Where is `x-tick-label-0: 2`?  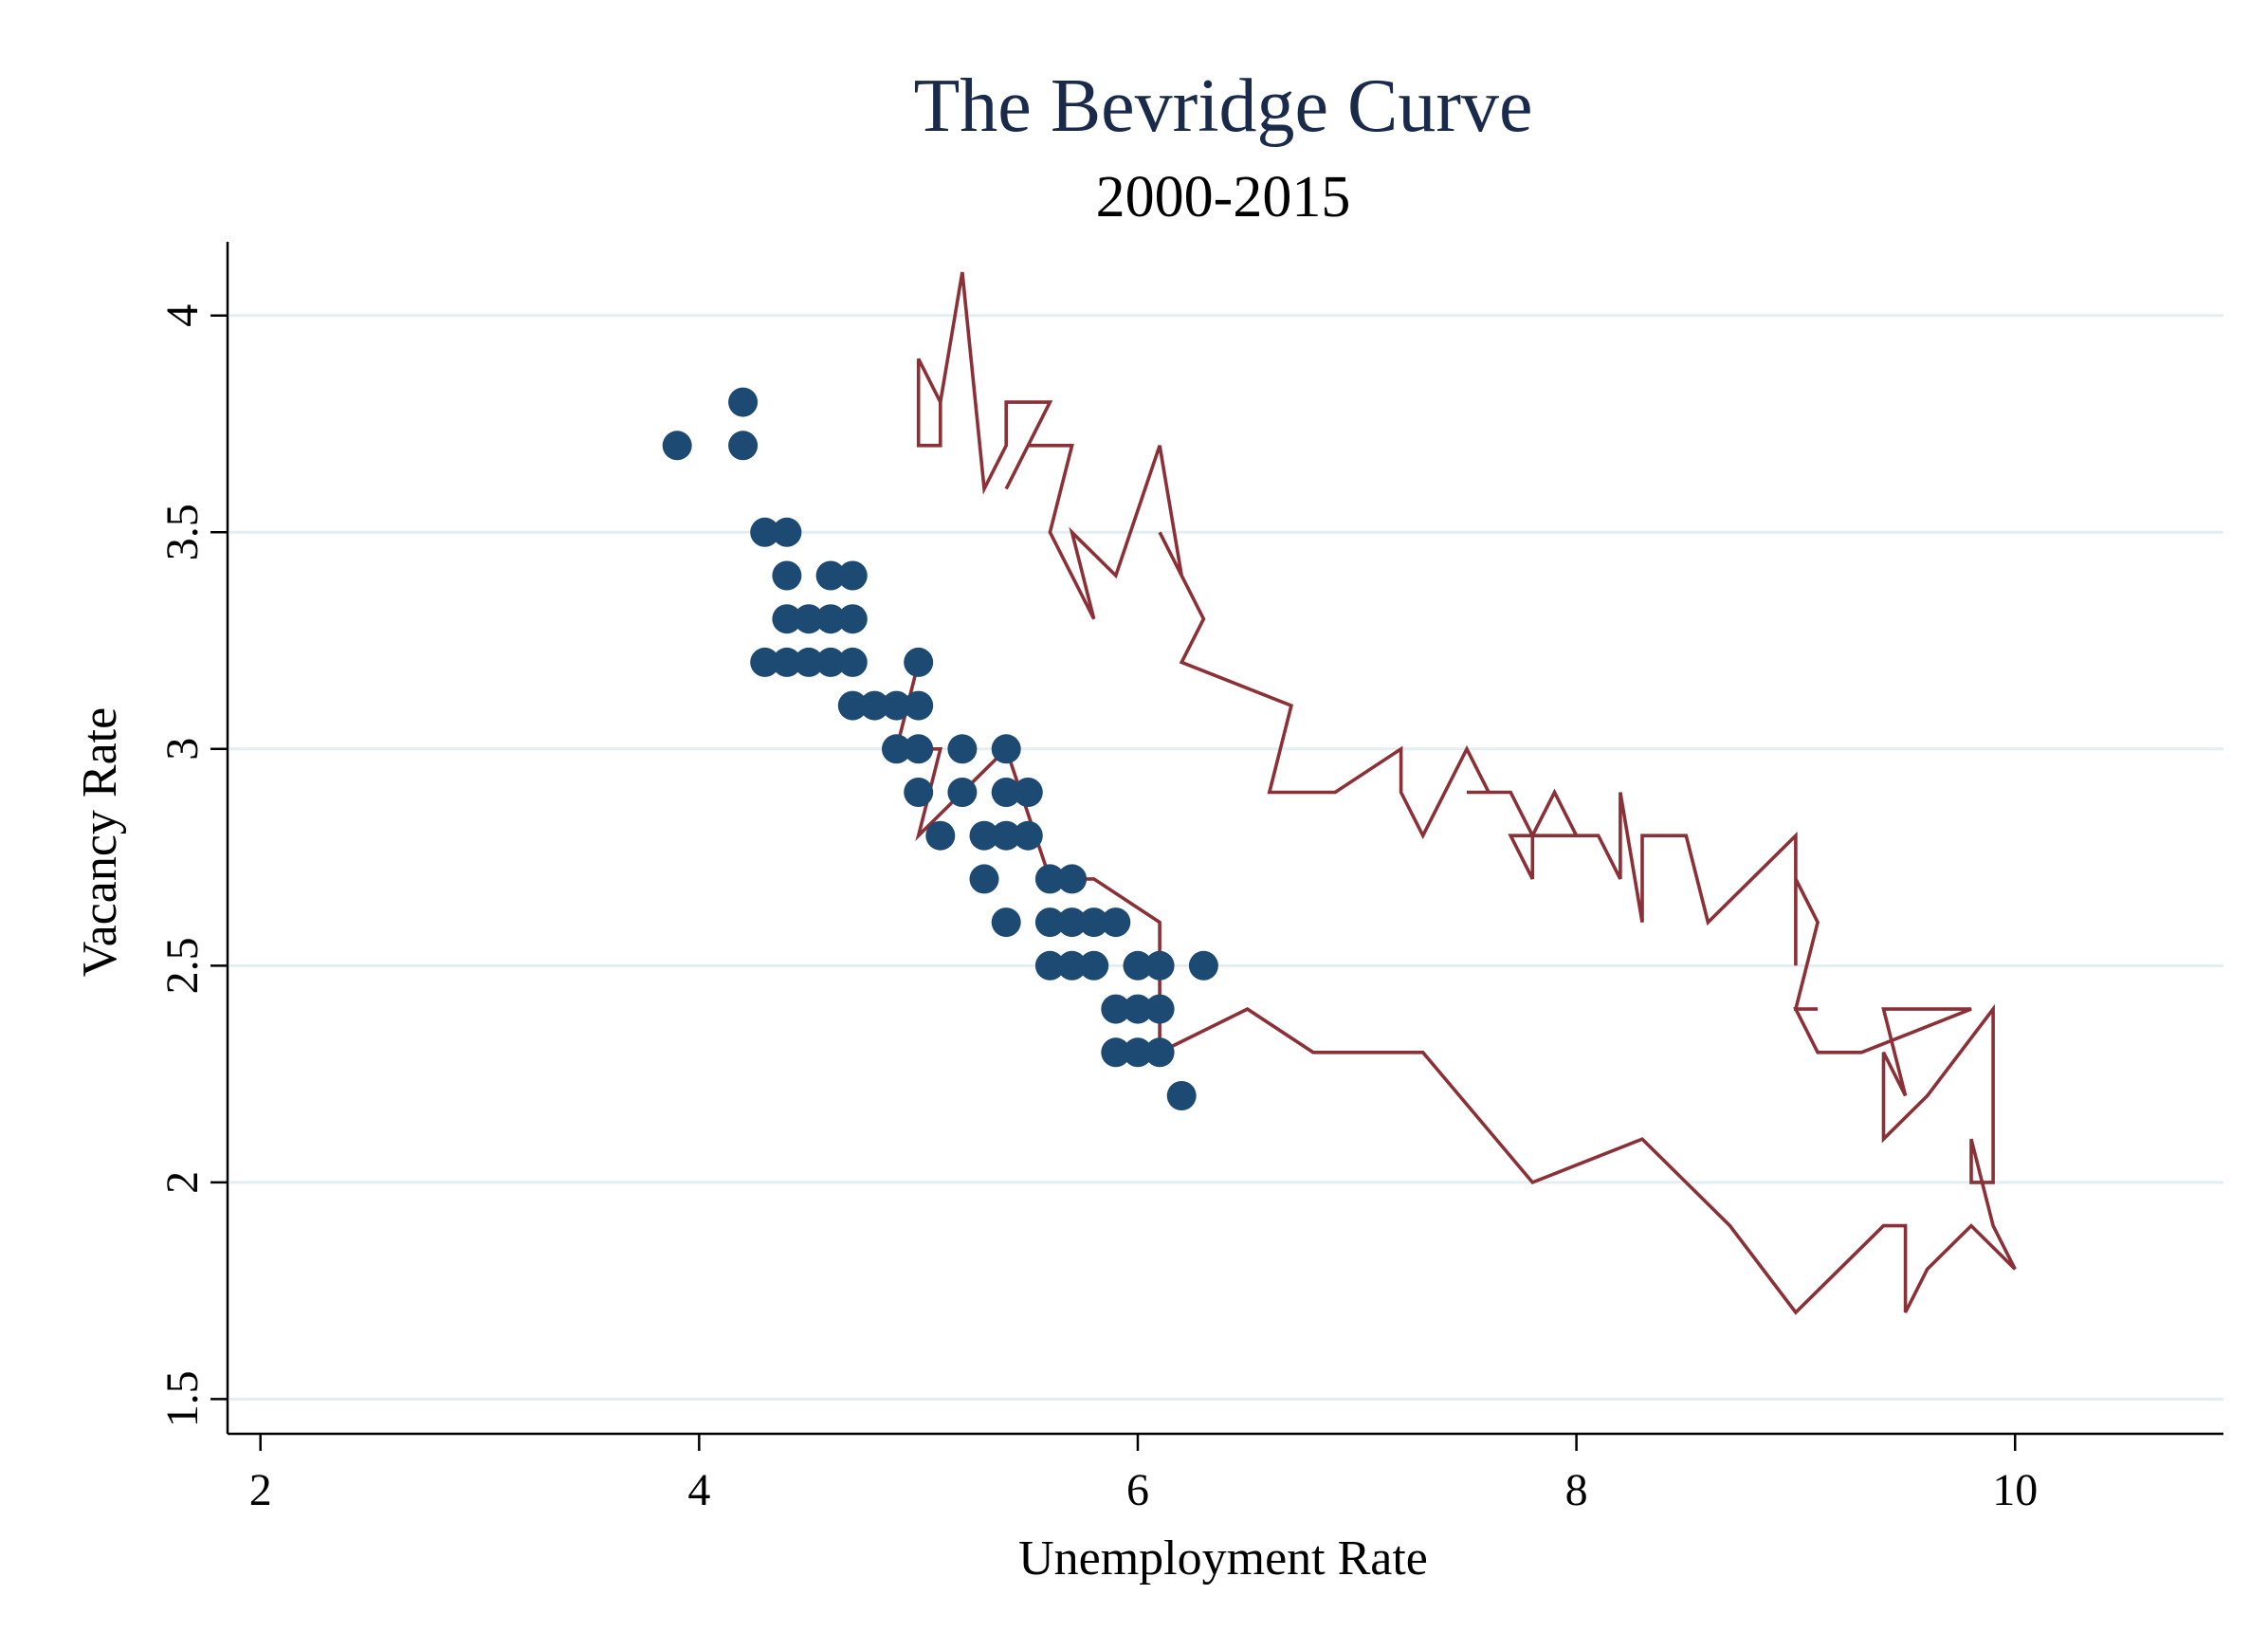
x-tick-label-0: 2 is located at coordinates (260, 1490).